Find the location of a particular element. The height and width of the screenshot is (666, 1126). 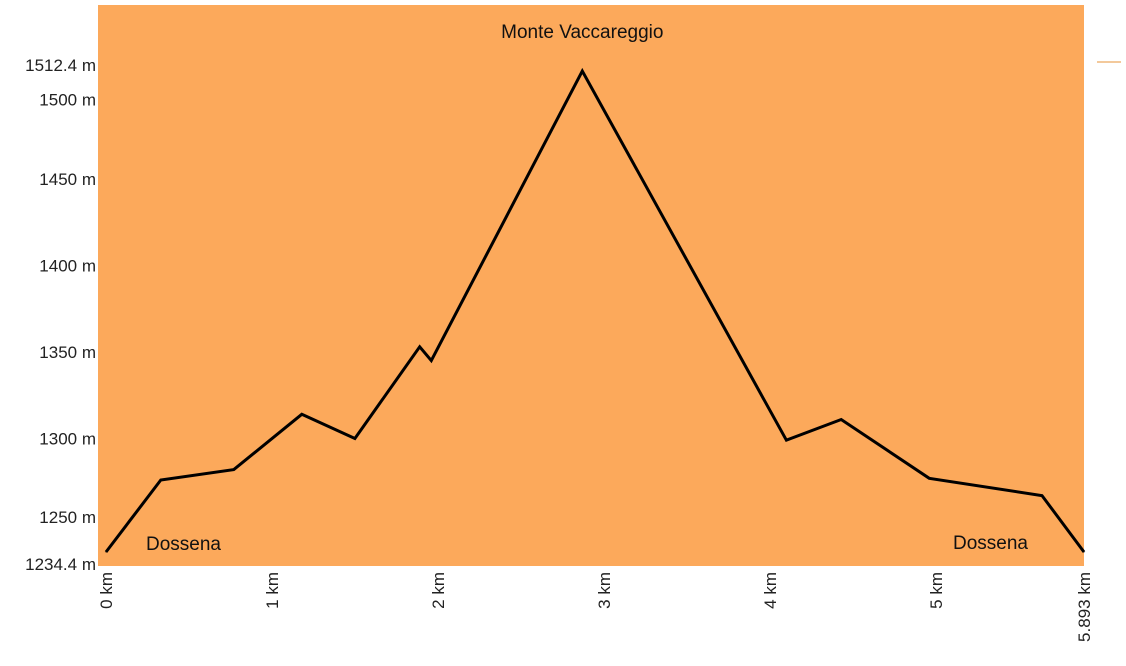

x-axis: 0 km 1 km 2 km 3 km 4 km 5 km 5.893 km is located at coordinates (595, 607).